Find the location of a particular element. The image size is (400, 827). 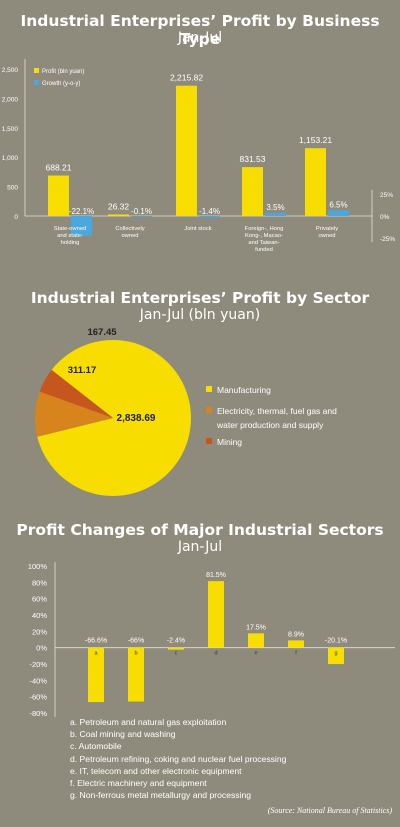

chart3-y-tick: -80% is located at coordinates (38, 713).